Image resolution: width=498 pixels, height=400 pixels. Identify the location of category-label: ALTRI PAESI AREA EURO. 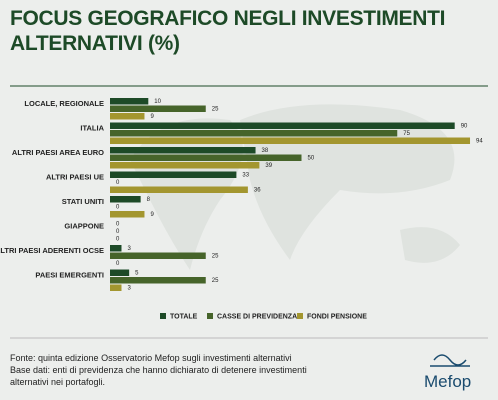
(58, 152).